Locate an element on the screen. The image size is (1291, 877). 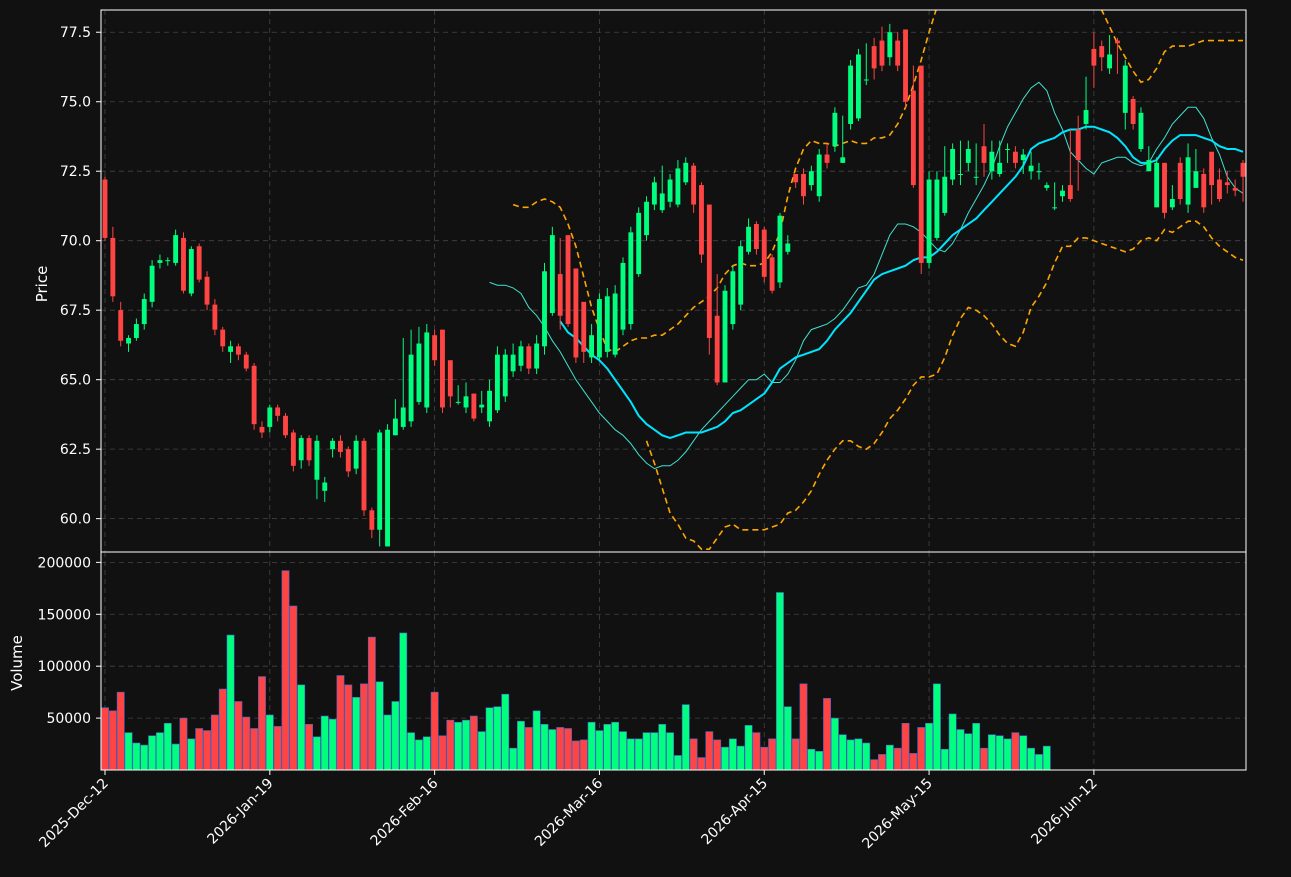
volume-tick-label: 150000 is located at coordinates (64, 615).